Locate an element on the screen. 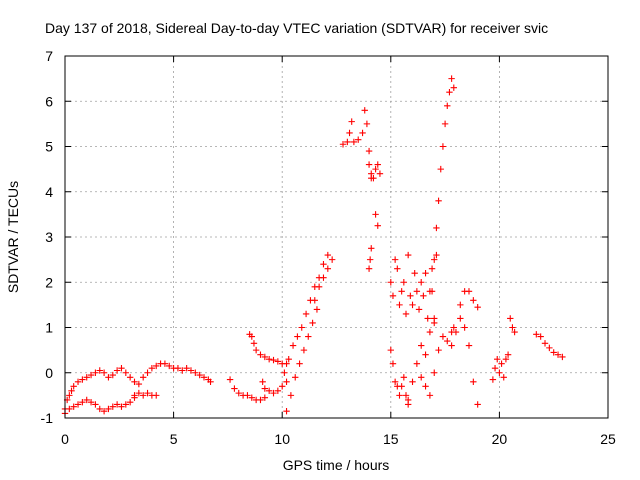  x-tick-label: 10 is located at coordinates (282, 439).